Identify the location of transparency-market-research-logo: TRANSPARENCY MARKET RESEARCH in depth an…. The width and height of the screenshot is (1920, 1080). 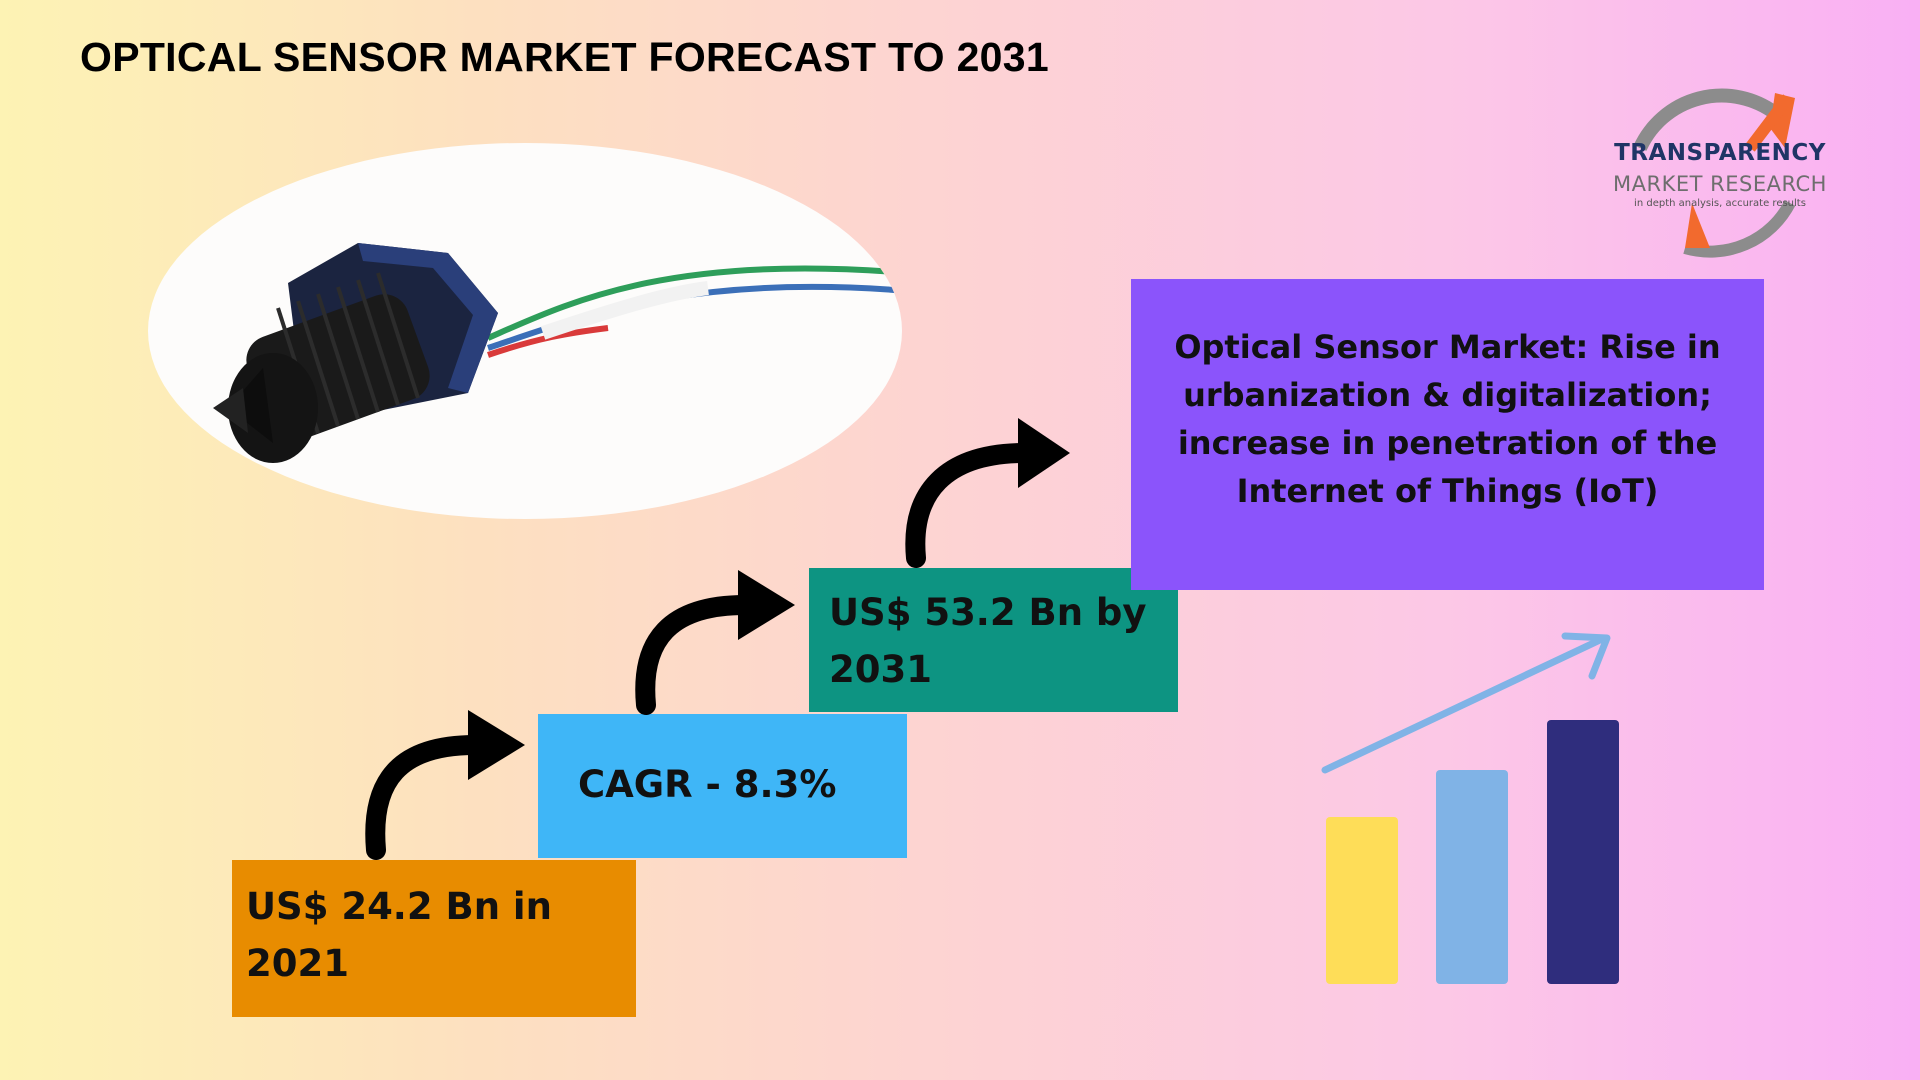
(1720, 173).